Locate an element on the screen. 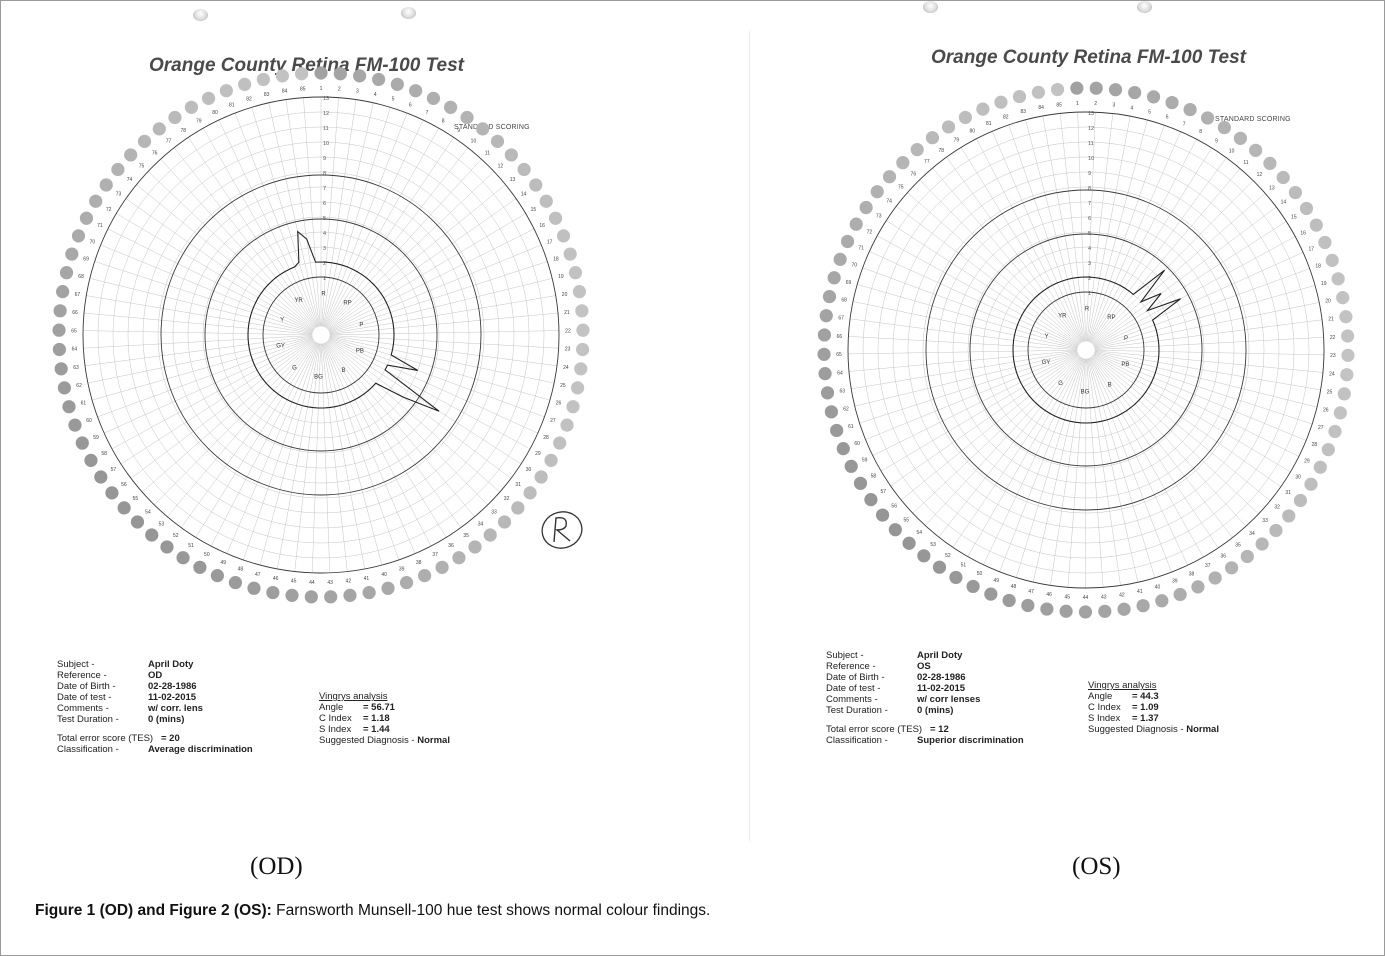 The width and height of the screenshot is (1385, 956). diagnosis-row: Suggested Diagnosis - Normal is located at coordinates (384, 740).